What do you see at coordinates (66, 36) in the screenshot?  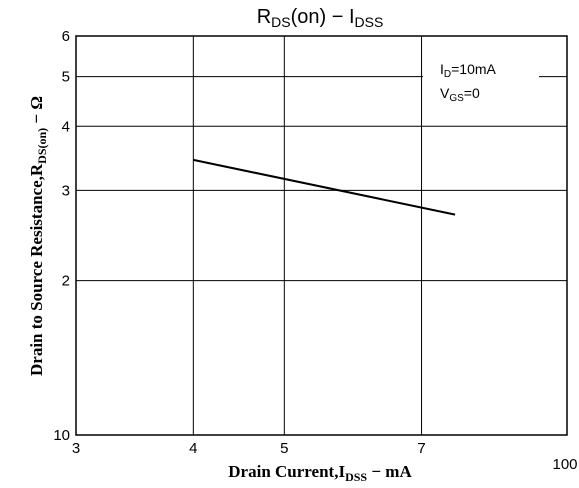 I see `y-tick-label: 6` at bounding box center [66, 36].